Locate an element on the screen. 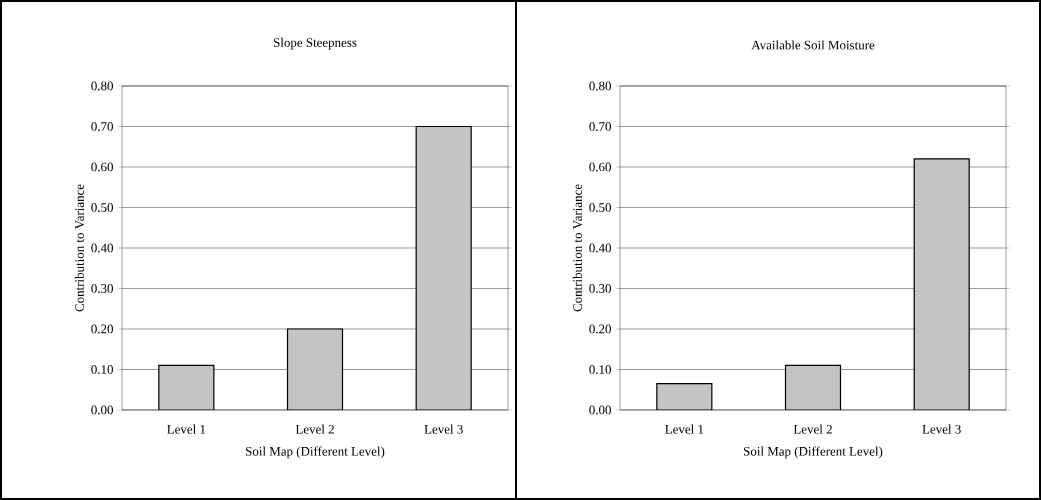  chart-title: Slope Steepness is located at coordinates (315, 43).